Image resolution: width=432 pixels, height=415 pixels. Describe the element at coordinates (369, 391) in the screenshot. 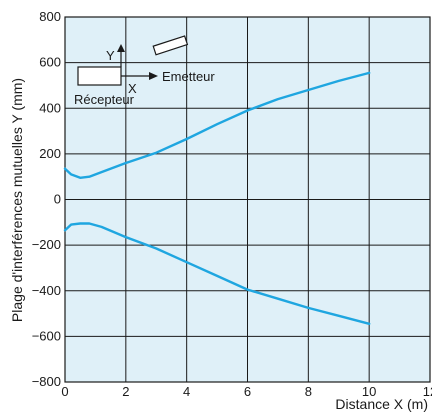

I see `x-tick-label: 10` at that location.